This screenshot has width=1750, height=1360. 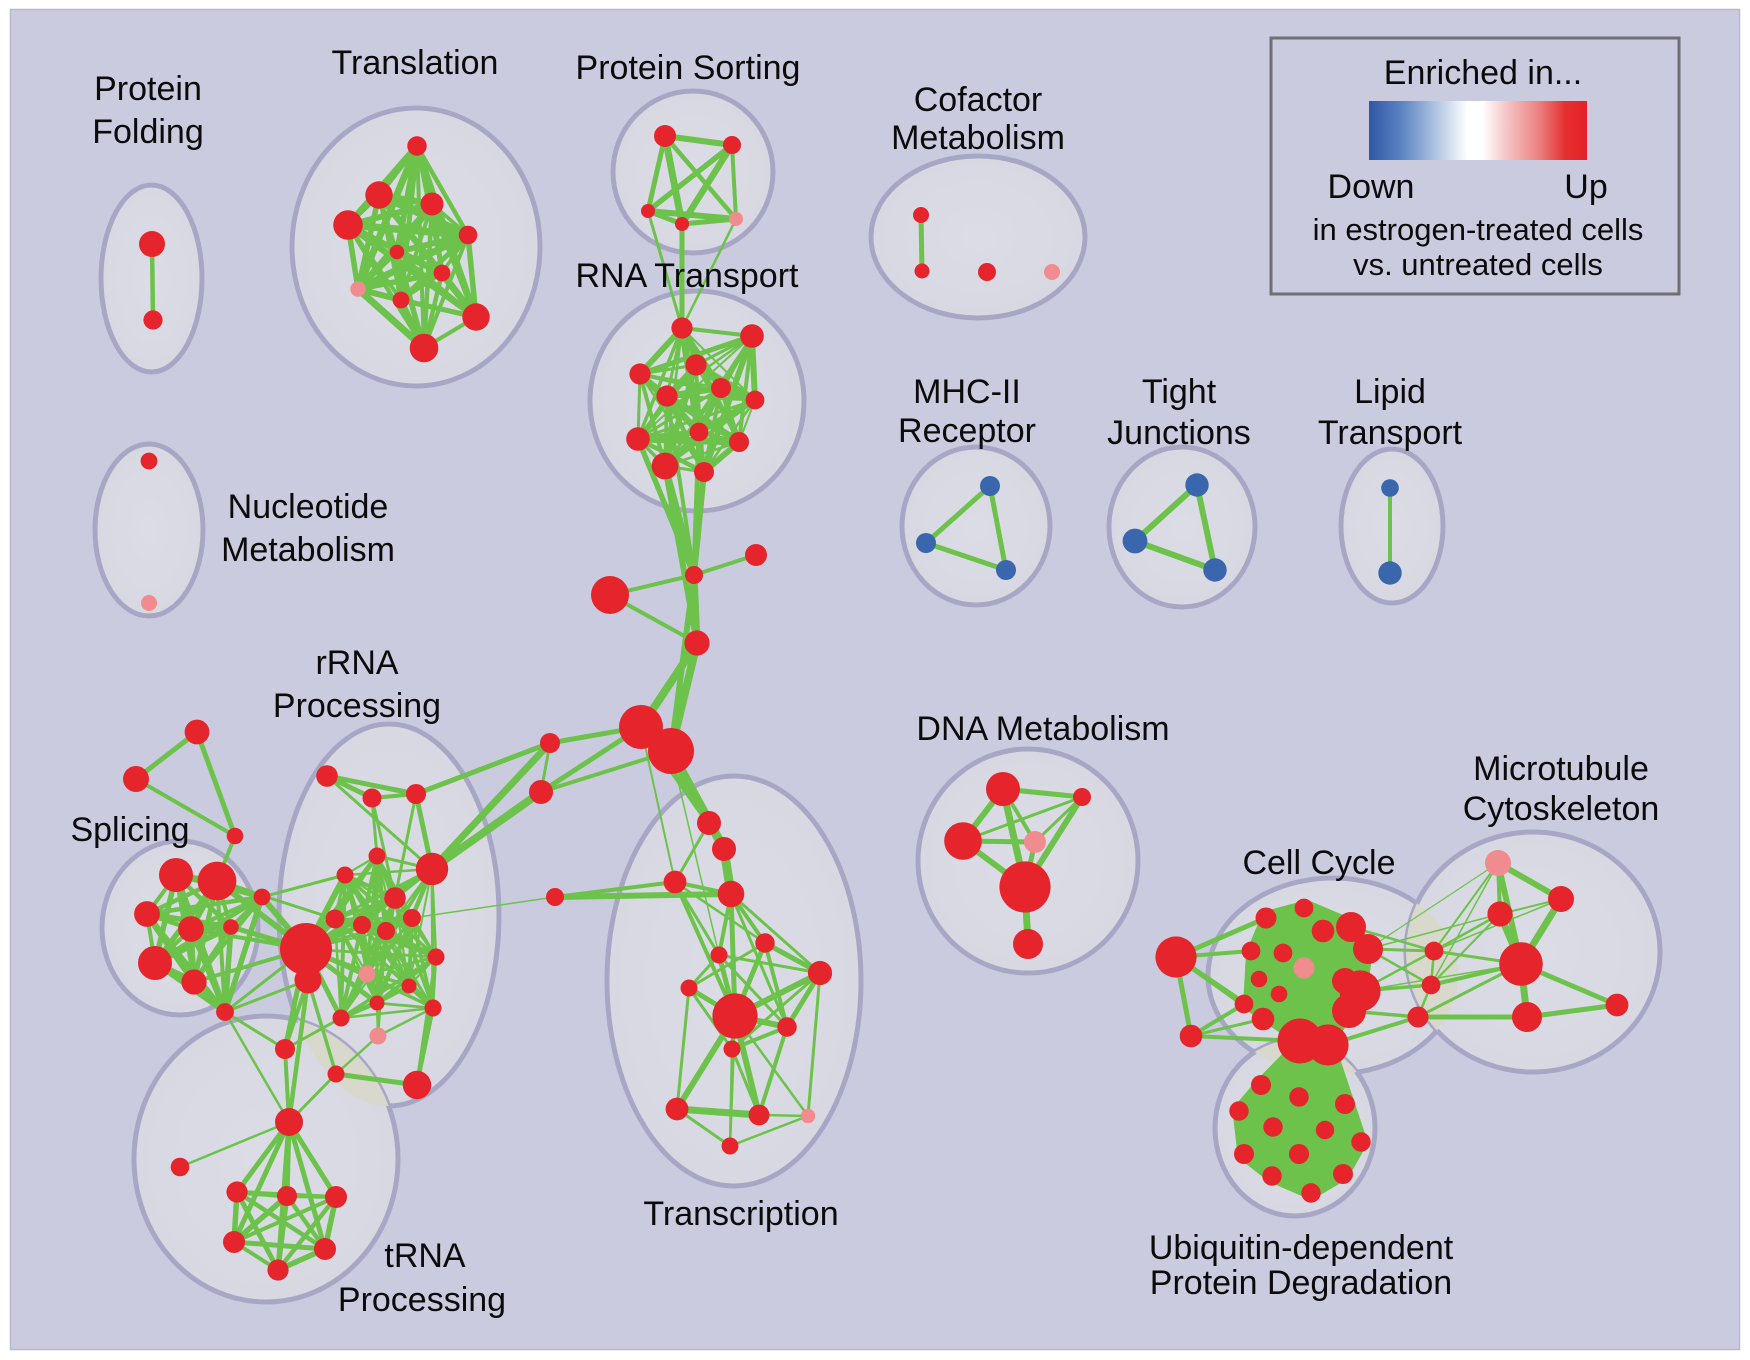 I want to click on svg-text: Cytoskeleton, so click(x=1561, y=809).